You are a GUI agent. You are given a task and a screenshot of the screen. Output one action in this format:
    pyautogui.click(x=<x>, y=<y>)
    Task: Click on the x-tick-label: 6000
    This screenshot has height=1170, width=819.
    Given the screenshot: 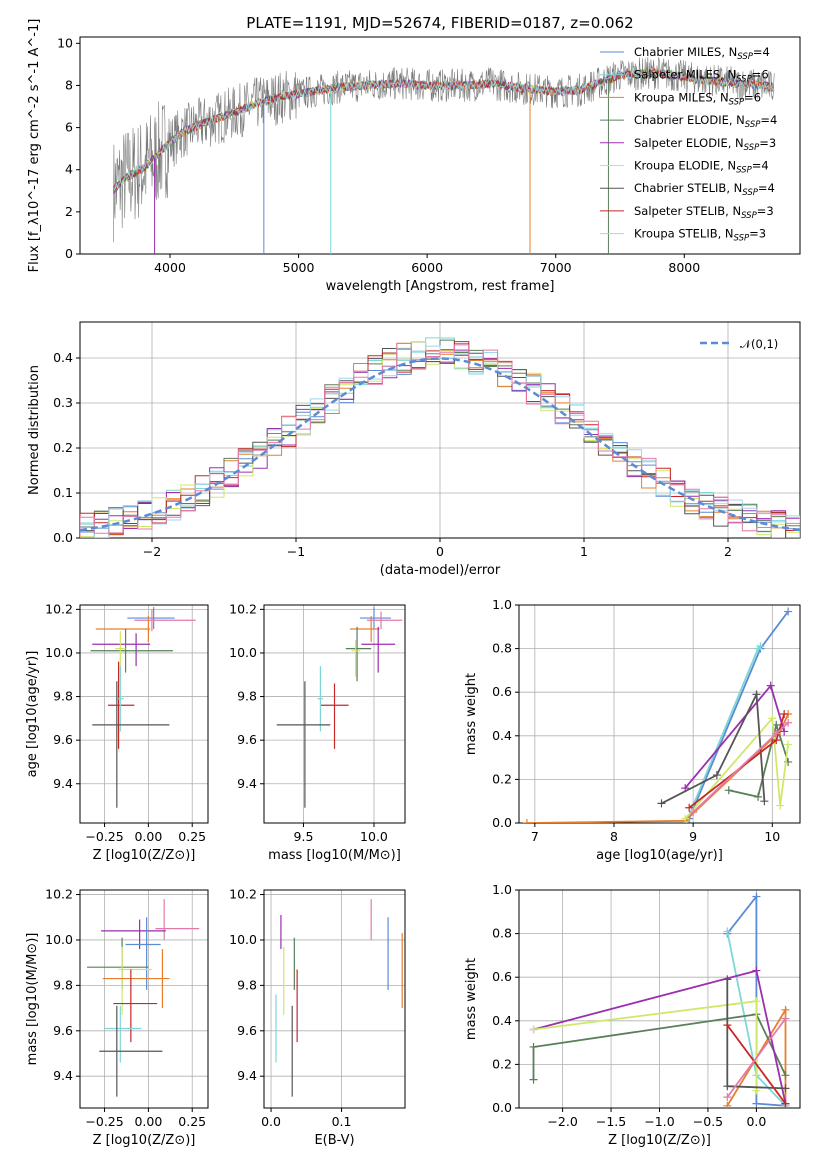 What is the action you would take?
    pyautogui.click(x=427, y=267)
    